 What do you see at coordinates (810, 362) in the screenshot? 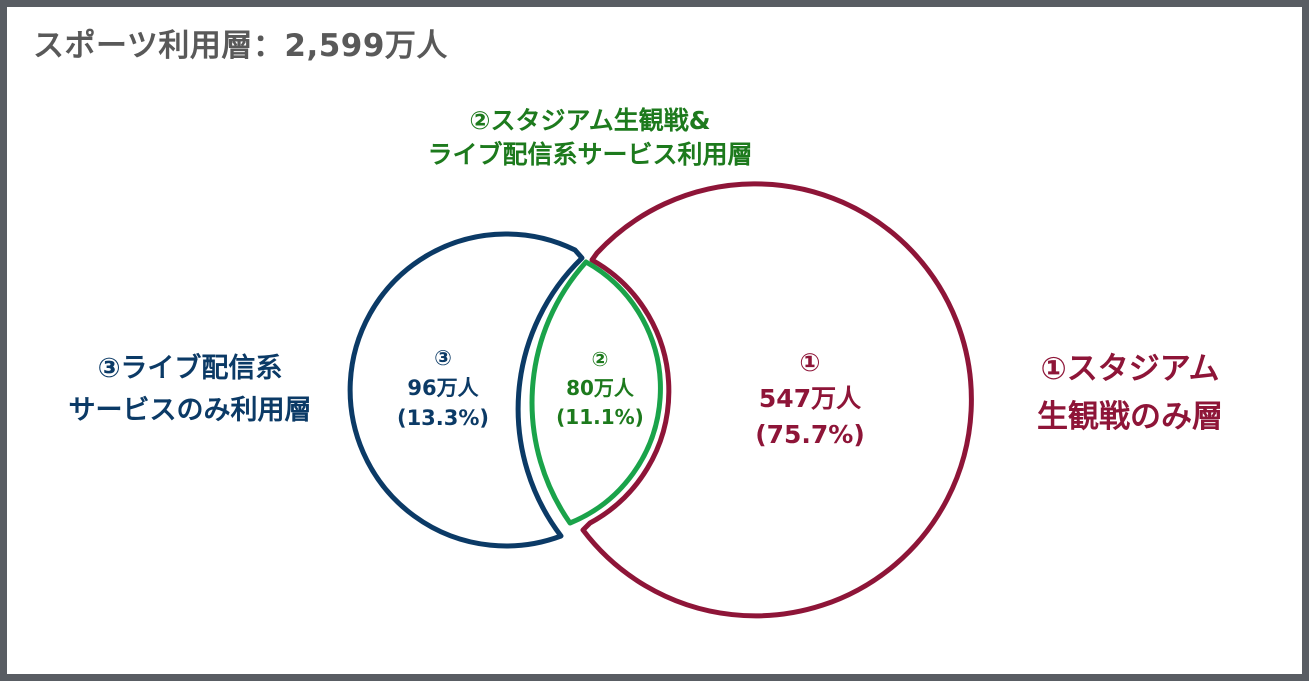
I see `stadium-only-number: ①` at bounding box center [810, 362].